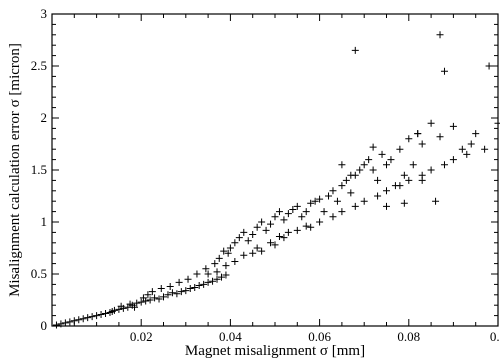 The height and width of the screenshot is (363, 500). What do you see at coordinates (44, 325) in the screenshot?
I see `y-tick-label: 0` at bounding box center [44, 325].